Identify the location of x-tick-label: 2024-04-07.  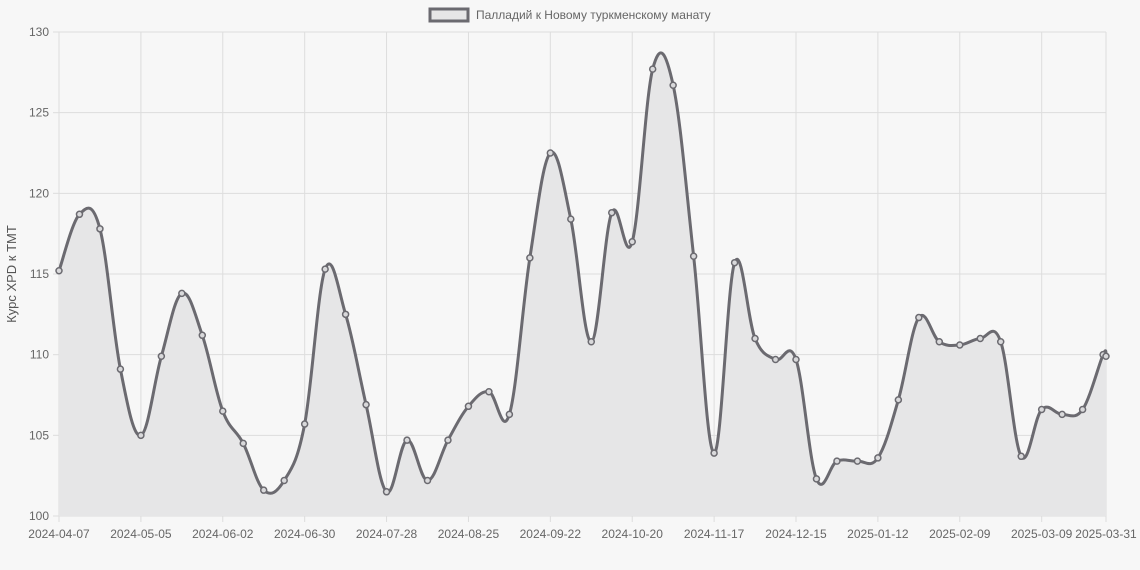
(59, 534).